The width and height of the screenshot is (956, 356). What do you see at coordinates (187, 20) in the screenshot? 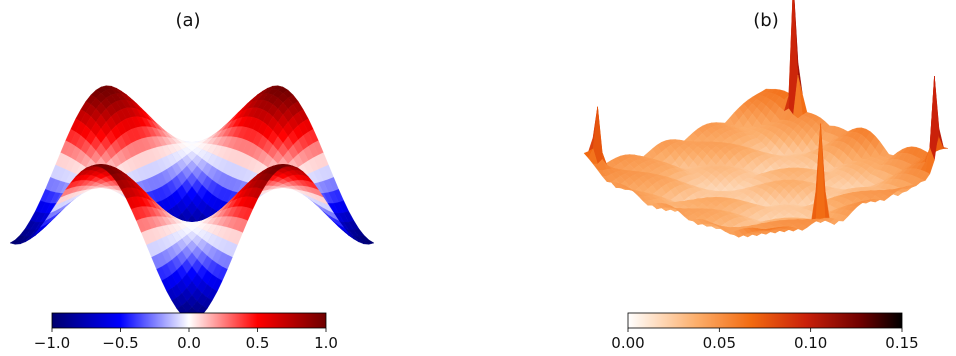
I see `panel-a-title: (a)` at bounding box center [187, 20].